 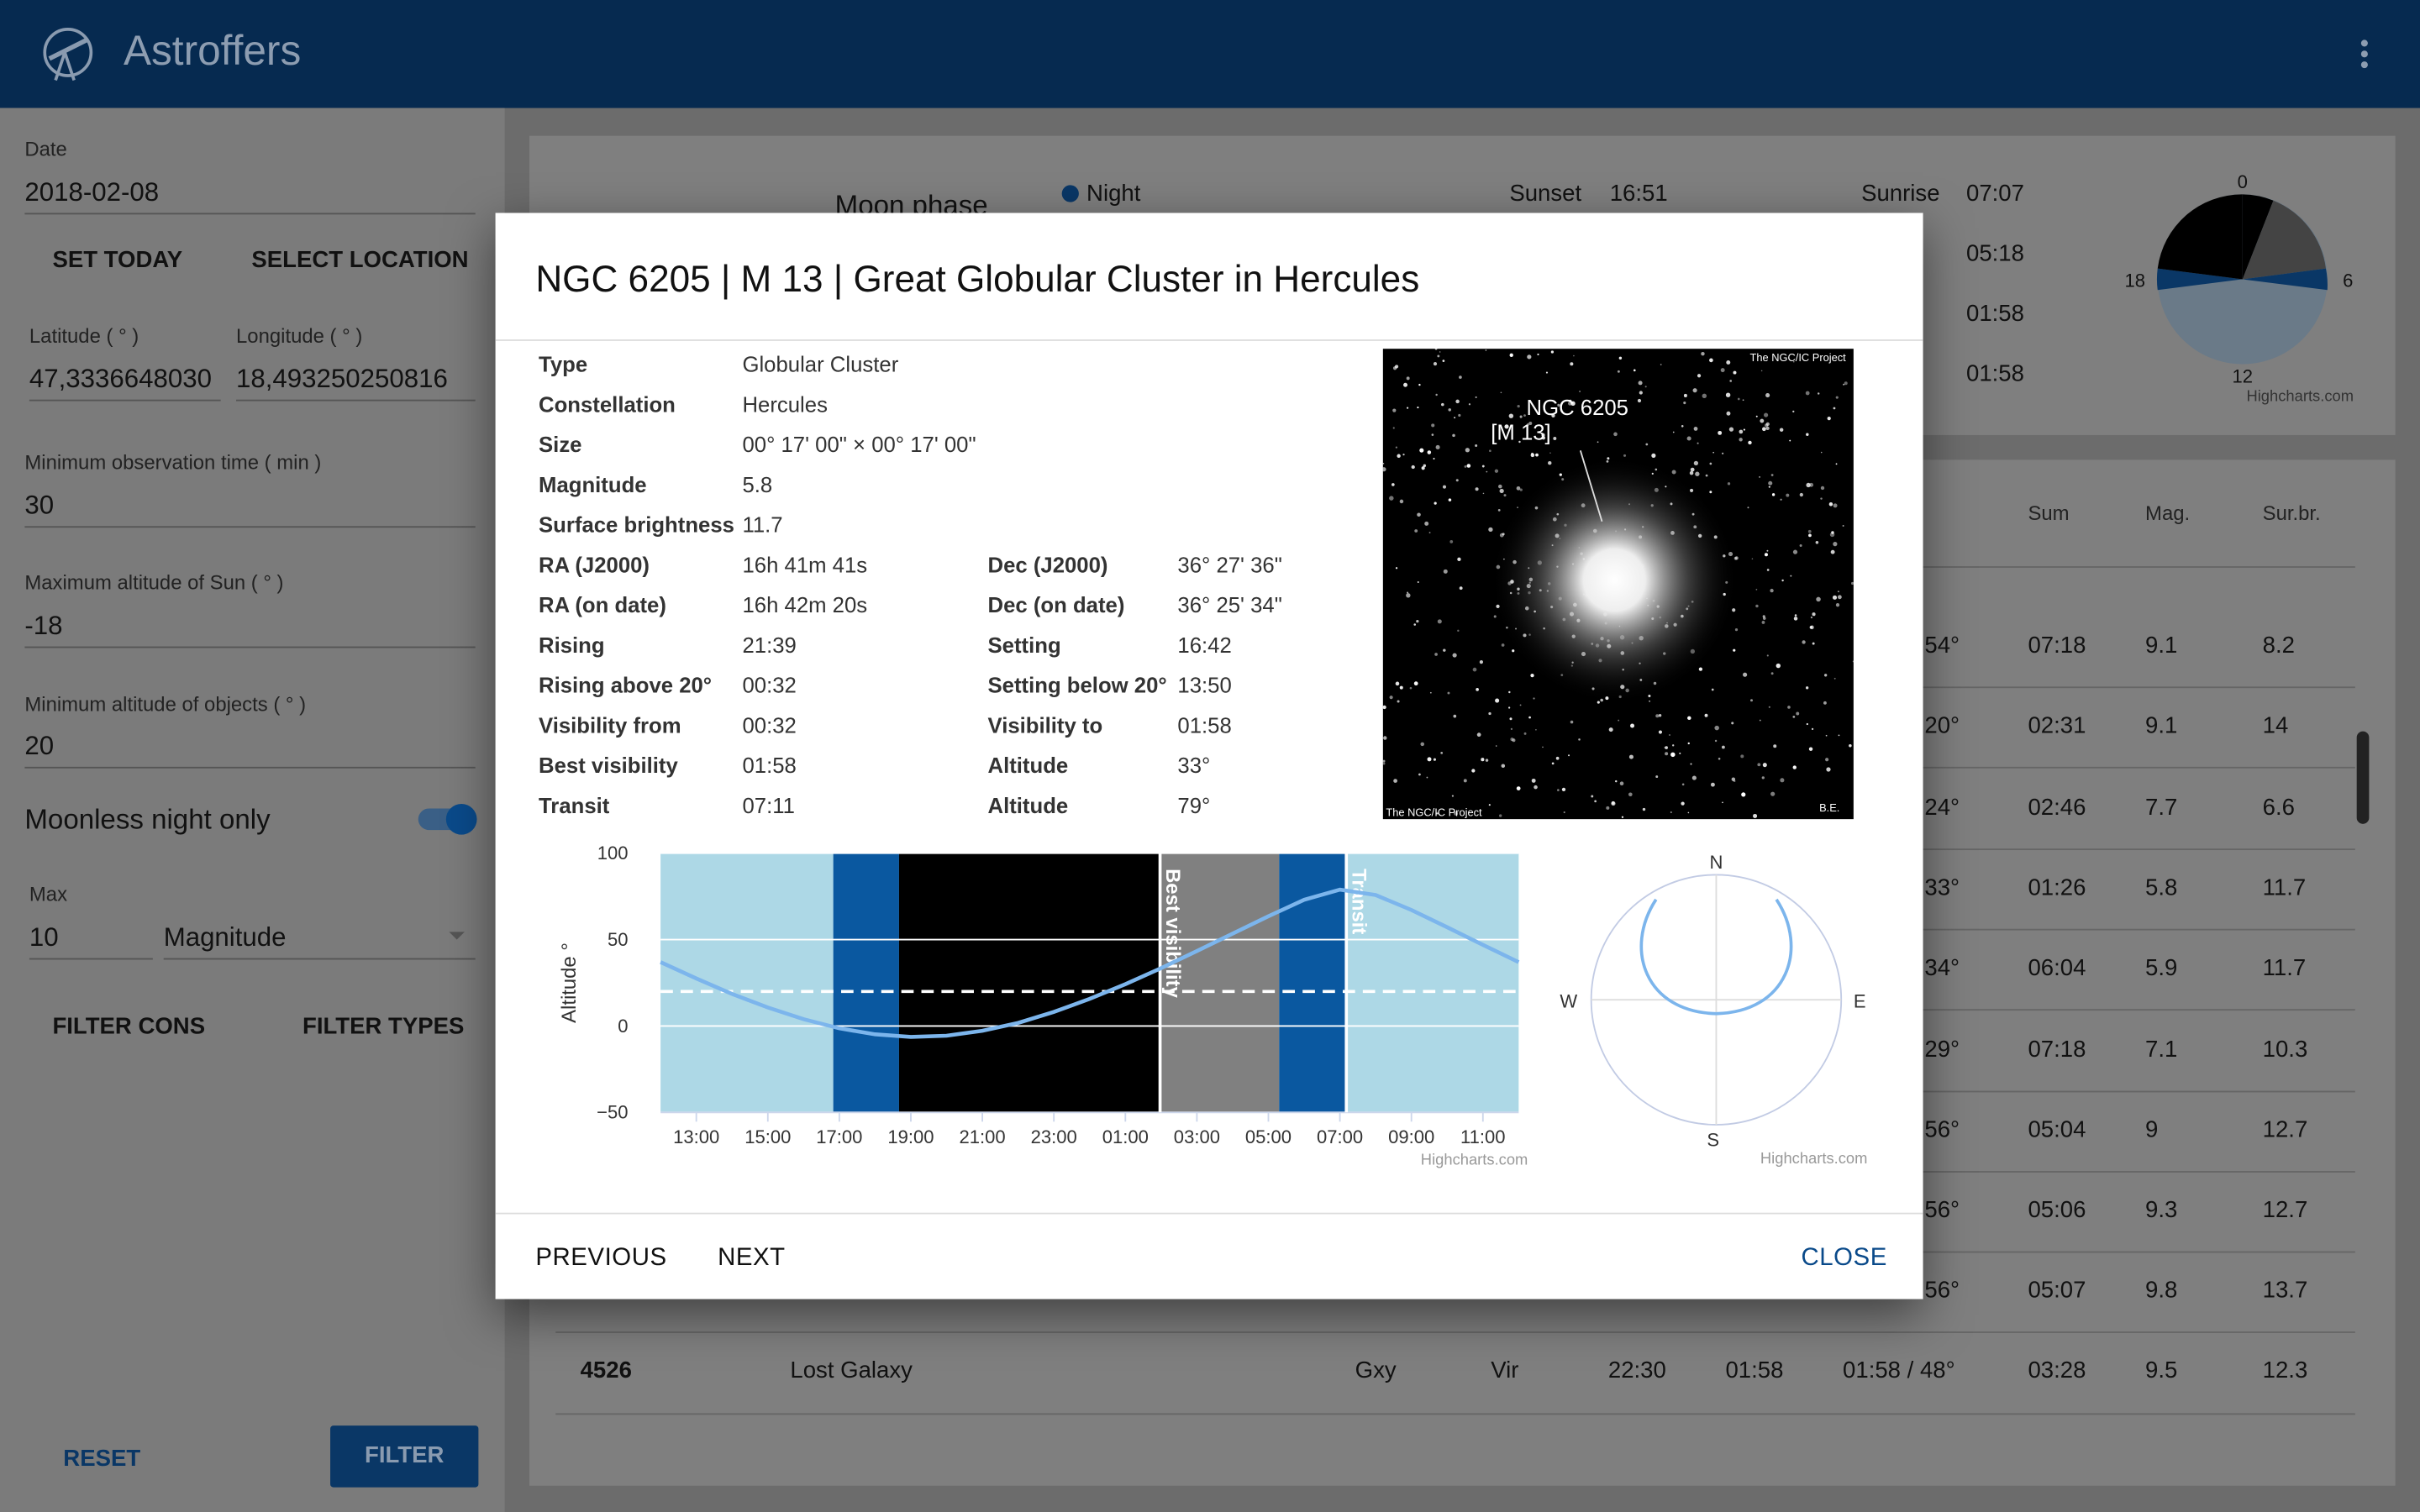 What do you see at coordinates (360, 260) in the screenshot?
I see `select-location-button: SELECT LOCATION` at bounding box center [360, 260].